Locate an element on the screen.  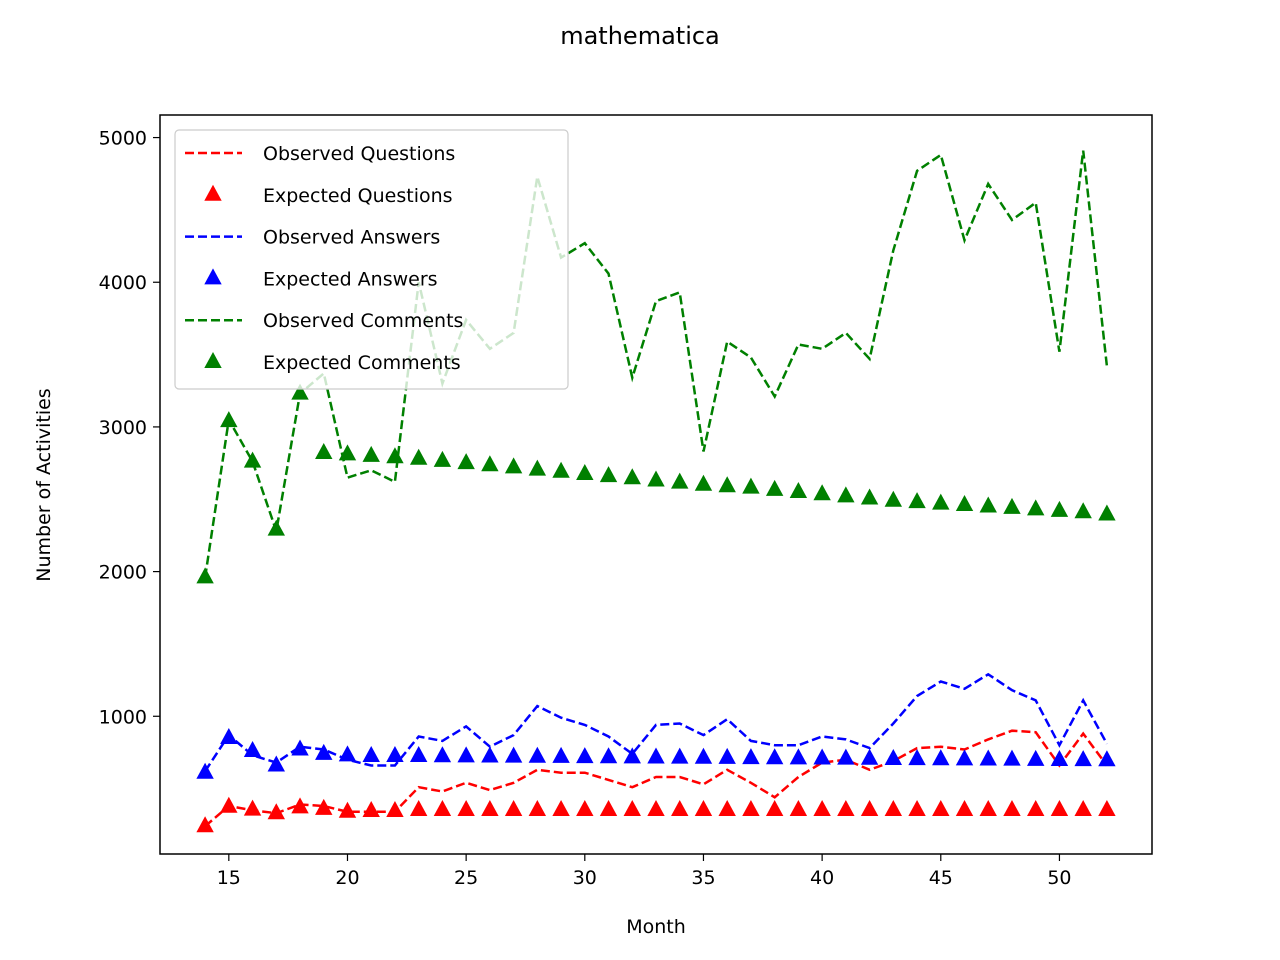
x-tick-label: 15 is located at coordinates (229, 878).